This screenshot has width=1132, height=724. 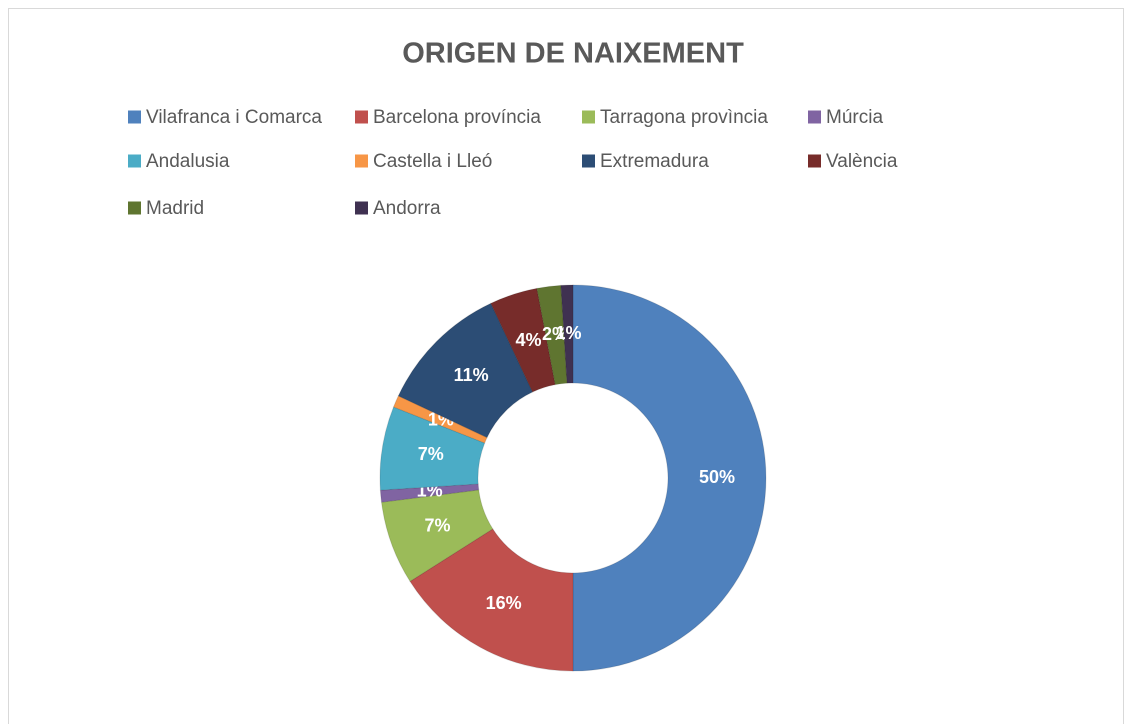 I want to click on slice-label: 2%, so click(x=555, y=334).